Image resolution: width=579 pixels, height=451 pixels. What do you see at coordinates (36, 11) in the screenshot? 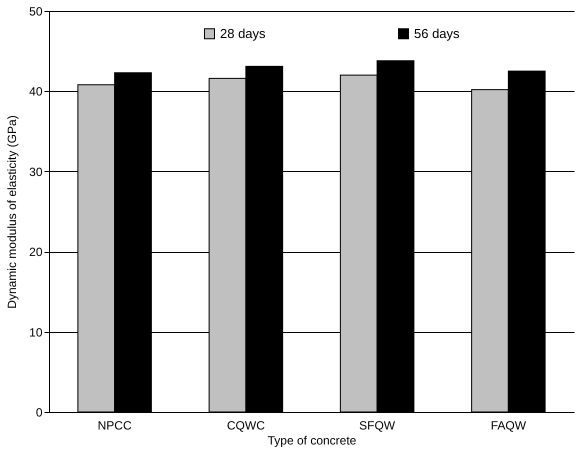
I see `y-tick-label: 50` at bounding box center [36, 11].